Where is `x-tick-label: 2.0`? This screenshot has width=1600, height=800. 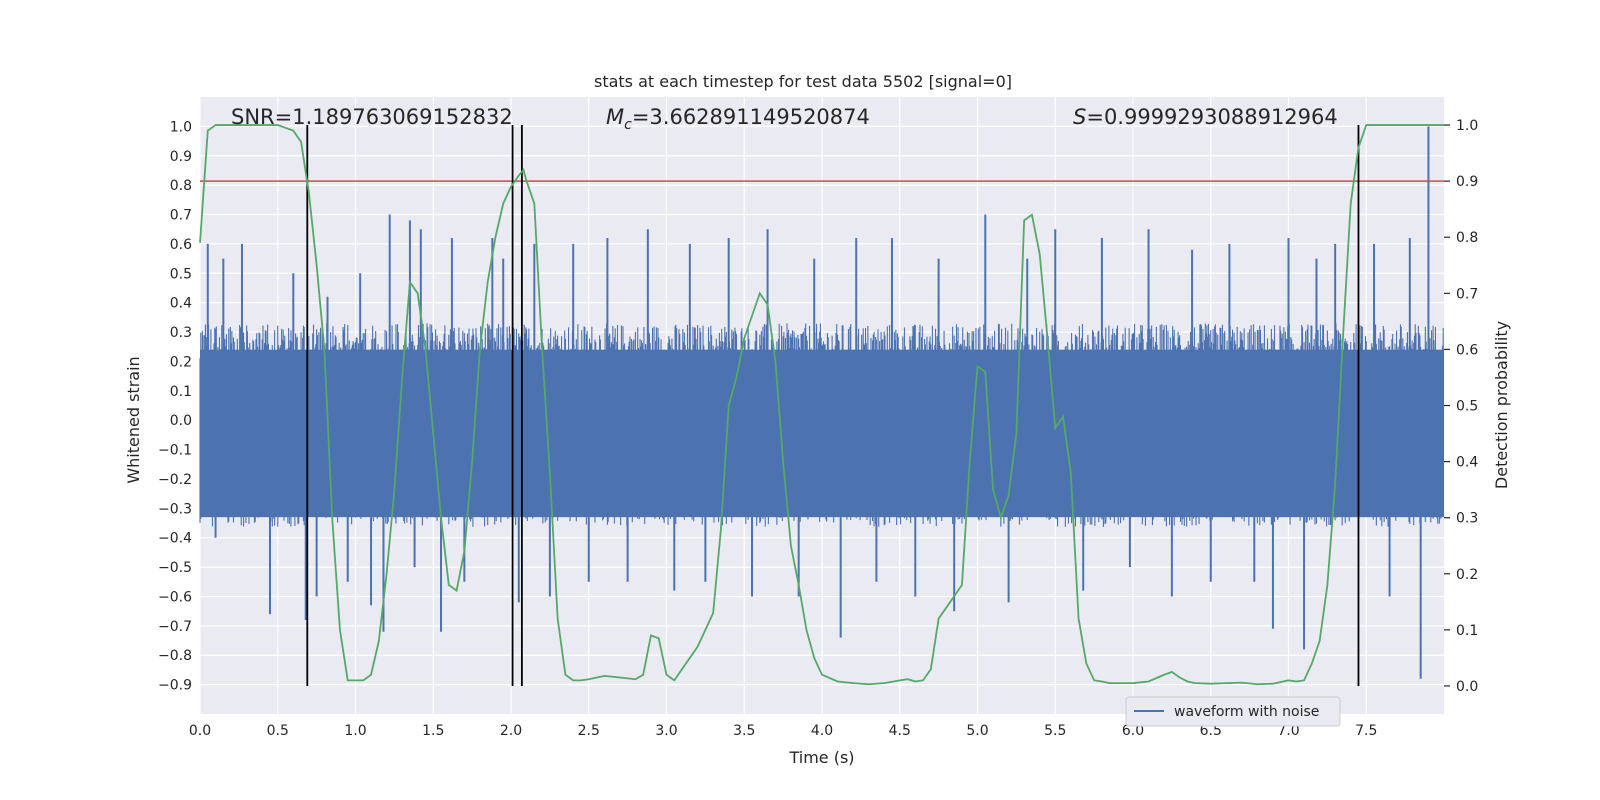
x-tick-label: 2.0 is located at coordinates (511, 731).